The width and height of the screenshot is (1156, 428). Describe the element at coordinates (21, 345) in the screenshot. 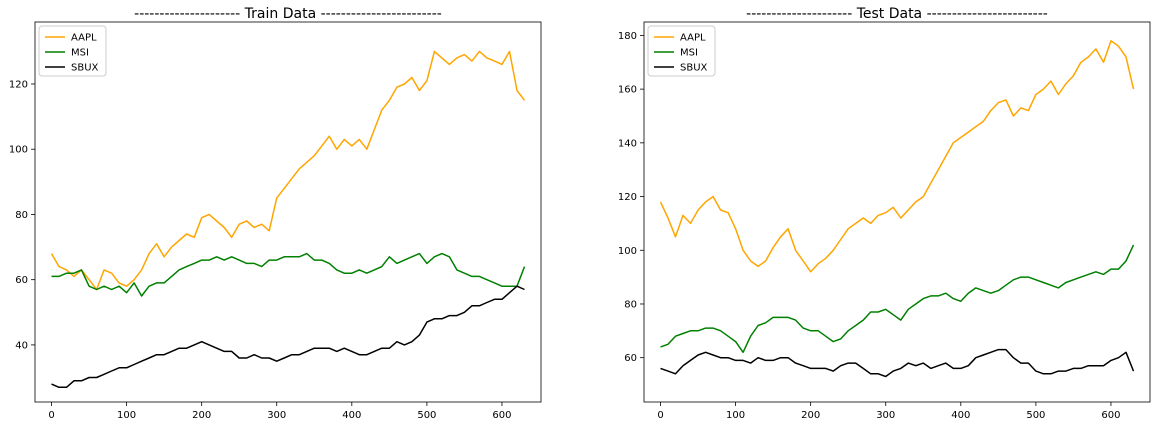

I see `y-tick-label: 40` at that location.